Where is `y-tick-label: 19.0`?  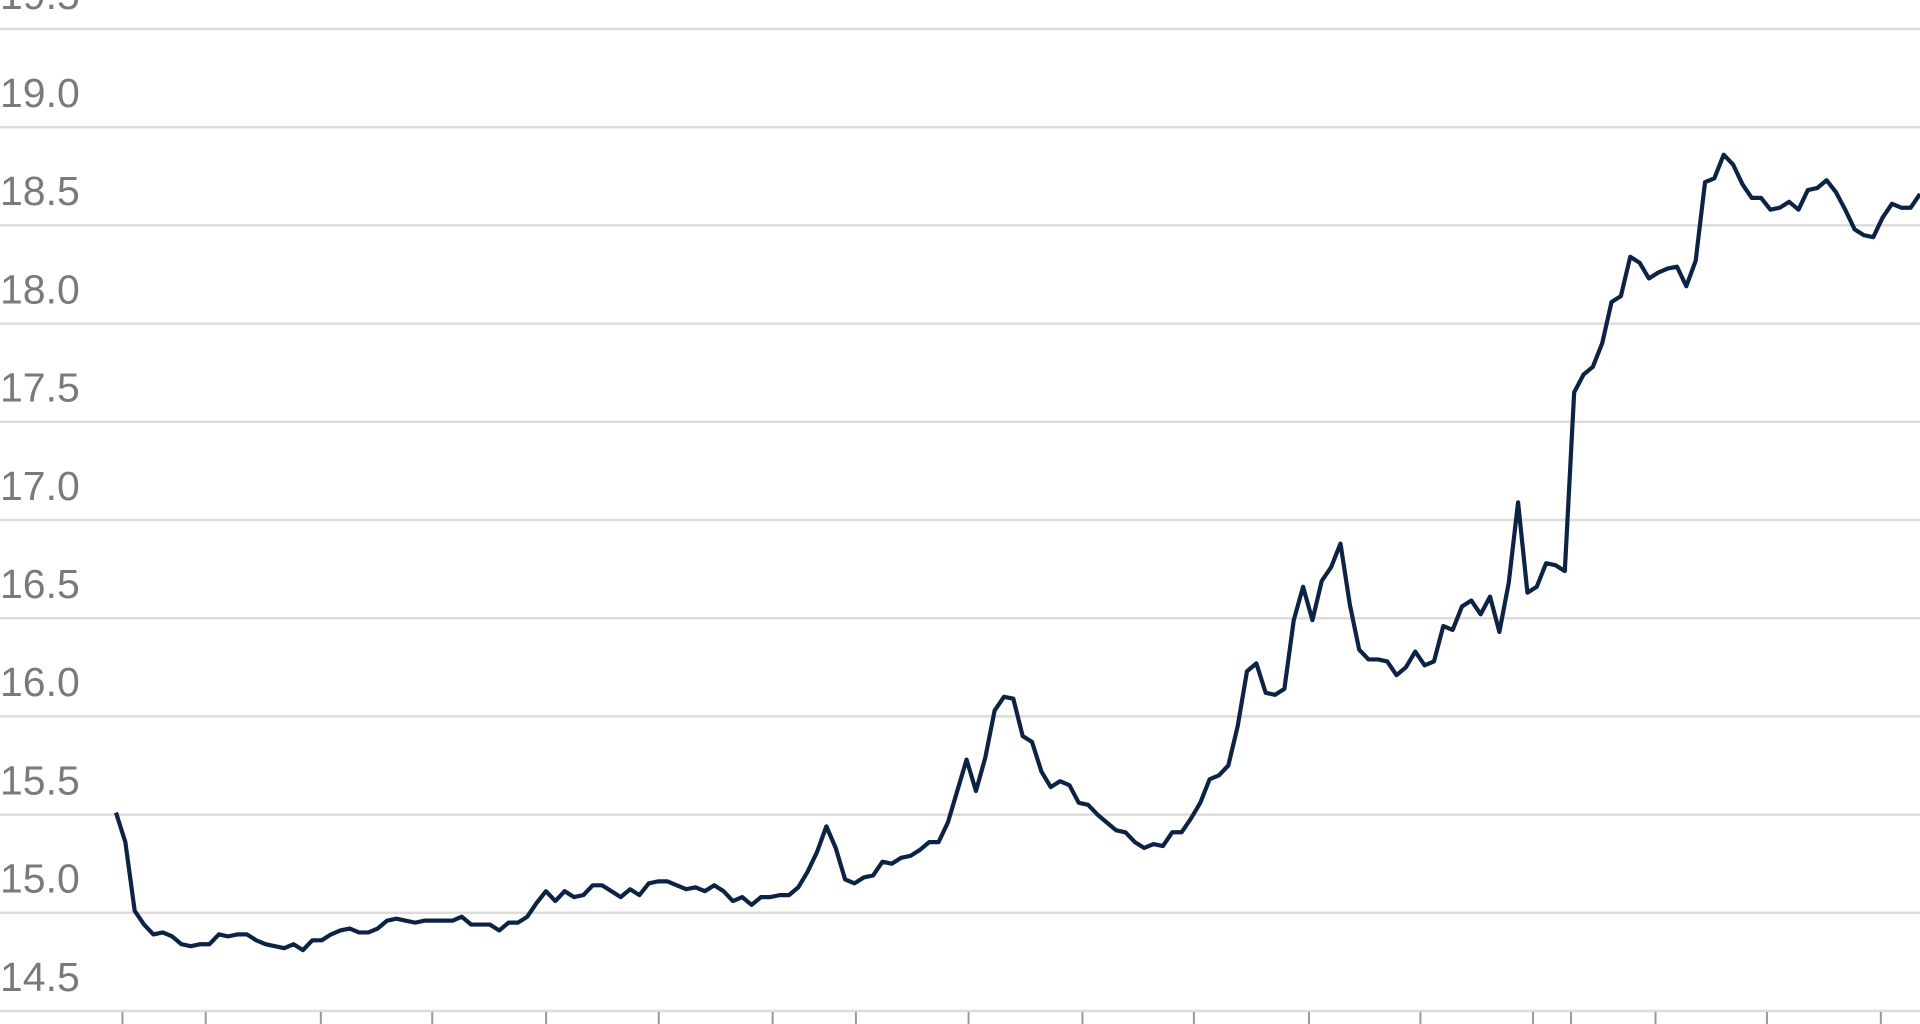 y-tick-label: 19.0 is located at coordinates (40, 93).